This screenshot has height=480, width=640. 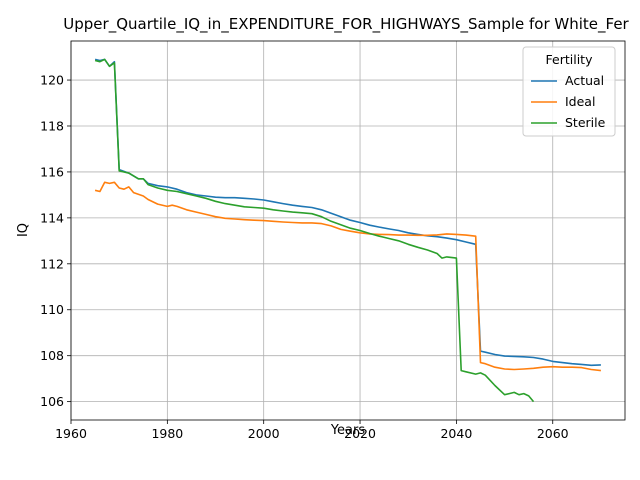 What do you see at coordinates (52, 309) in the screenshot?
I see `y-tick-label: 110` at bounding box center [52, 309].